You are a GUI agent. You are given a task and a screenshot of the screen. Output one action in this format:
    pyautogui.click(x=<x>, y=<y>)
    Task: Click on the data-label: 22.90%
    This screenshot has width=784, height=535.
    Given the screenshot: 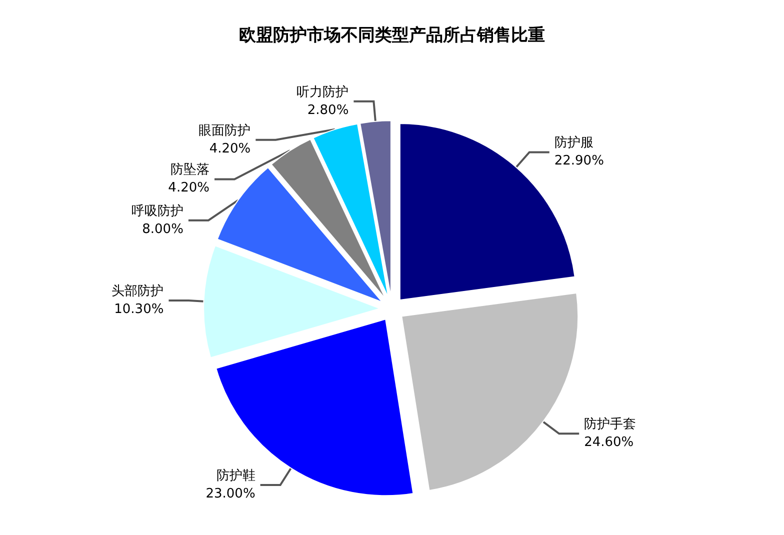 What is the action you would take?
    pyautogui.click(x=579, y=161)
    